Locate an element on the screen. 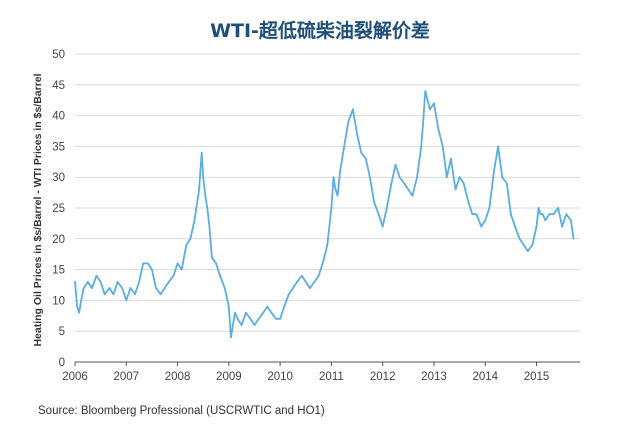 This screenshot has width=640, height=444. x-tick-label: 2009 is located at coordinates (229, 377).